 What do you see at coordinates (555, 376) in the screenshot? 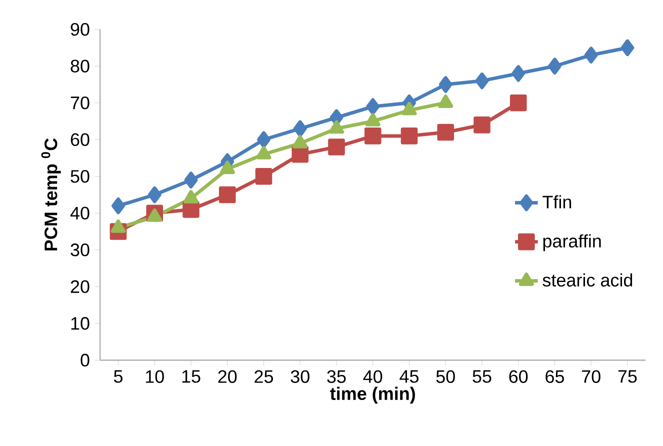
I see `x-tick-label: 65` at bounding box center [555, 376].